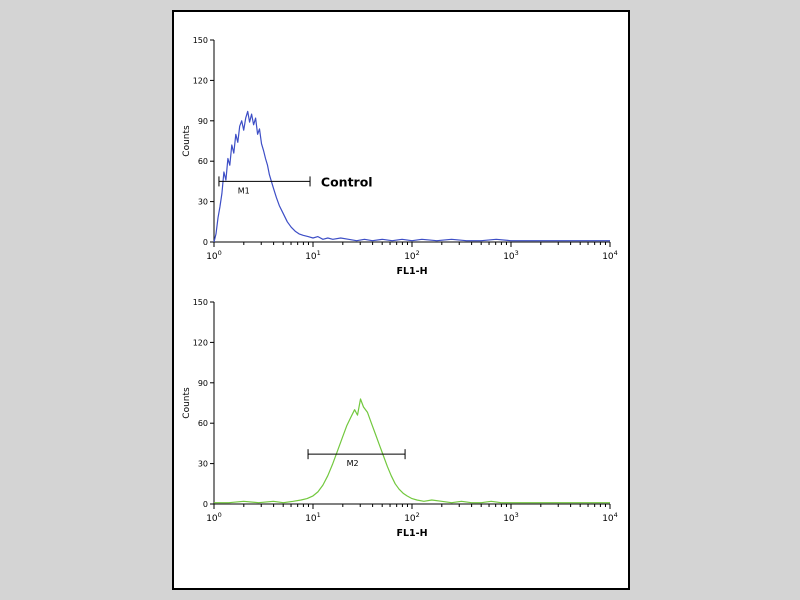 Image resolution: width=800 pixels, height=600 pixels. I want to click on gate-marker-label: M1, so click(244, 190).